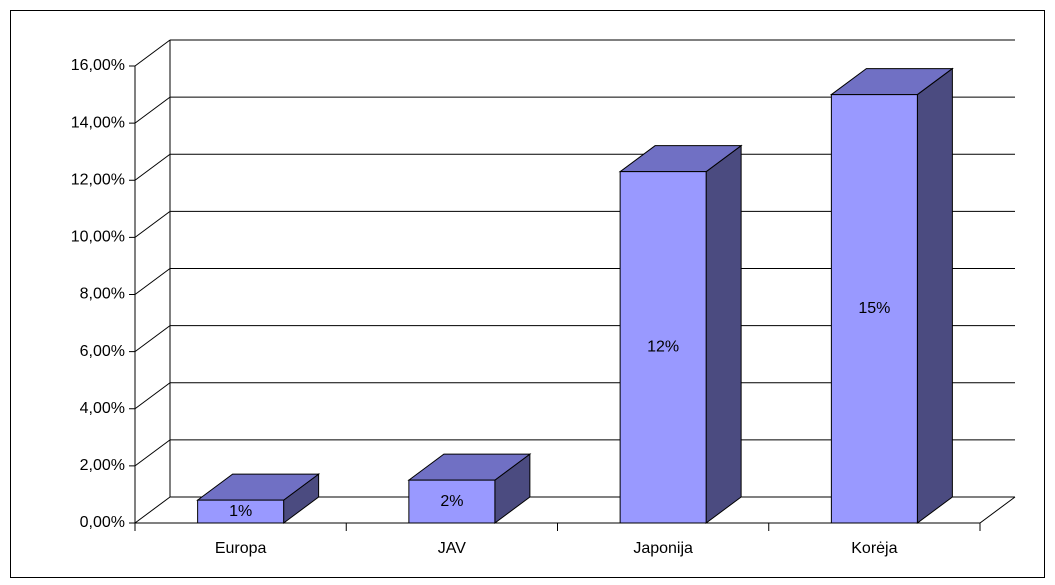 The width and height of the screenshot is (1055, 585). Describe the element at coordinates (98, 65) in the screenshot. I see `y-tick-label: 16,00%` at that location.